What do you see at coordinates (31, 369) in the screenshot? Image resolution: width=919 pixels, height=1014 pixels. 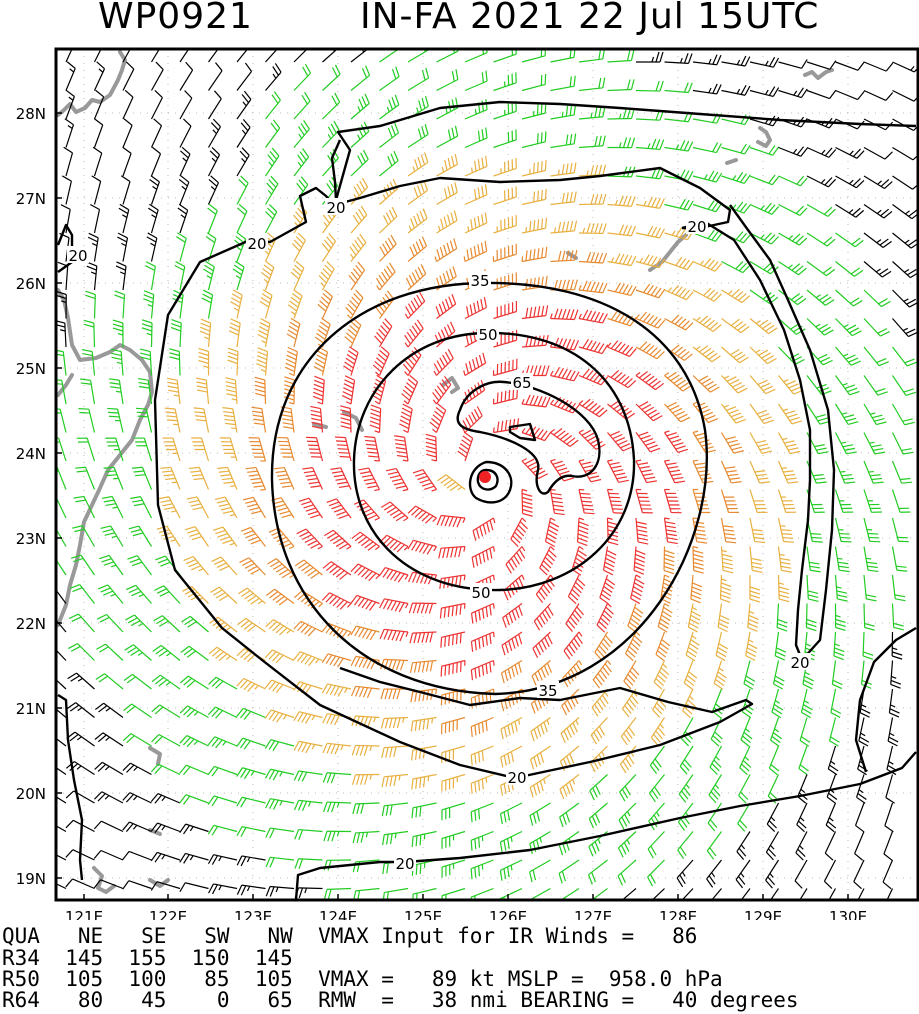 I see `lat-label: 25N` at bounding box center [31, 369].